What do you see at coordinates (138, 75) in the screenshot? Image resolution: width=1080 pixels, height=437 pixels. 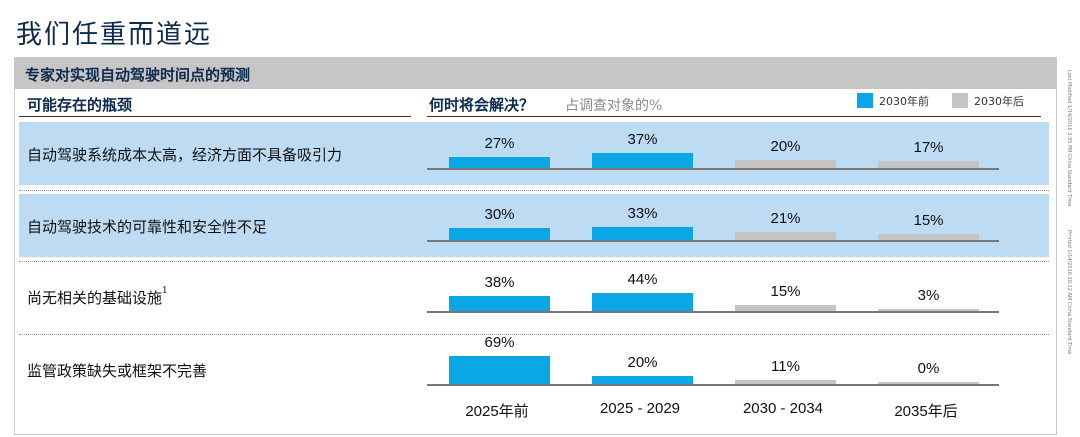 I see `chart-subtitle: 专家对实现自动驾驶时间点的预测` at bounding box center [138, 75].